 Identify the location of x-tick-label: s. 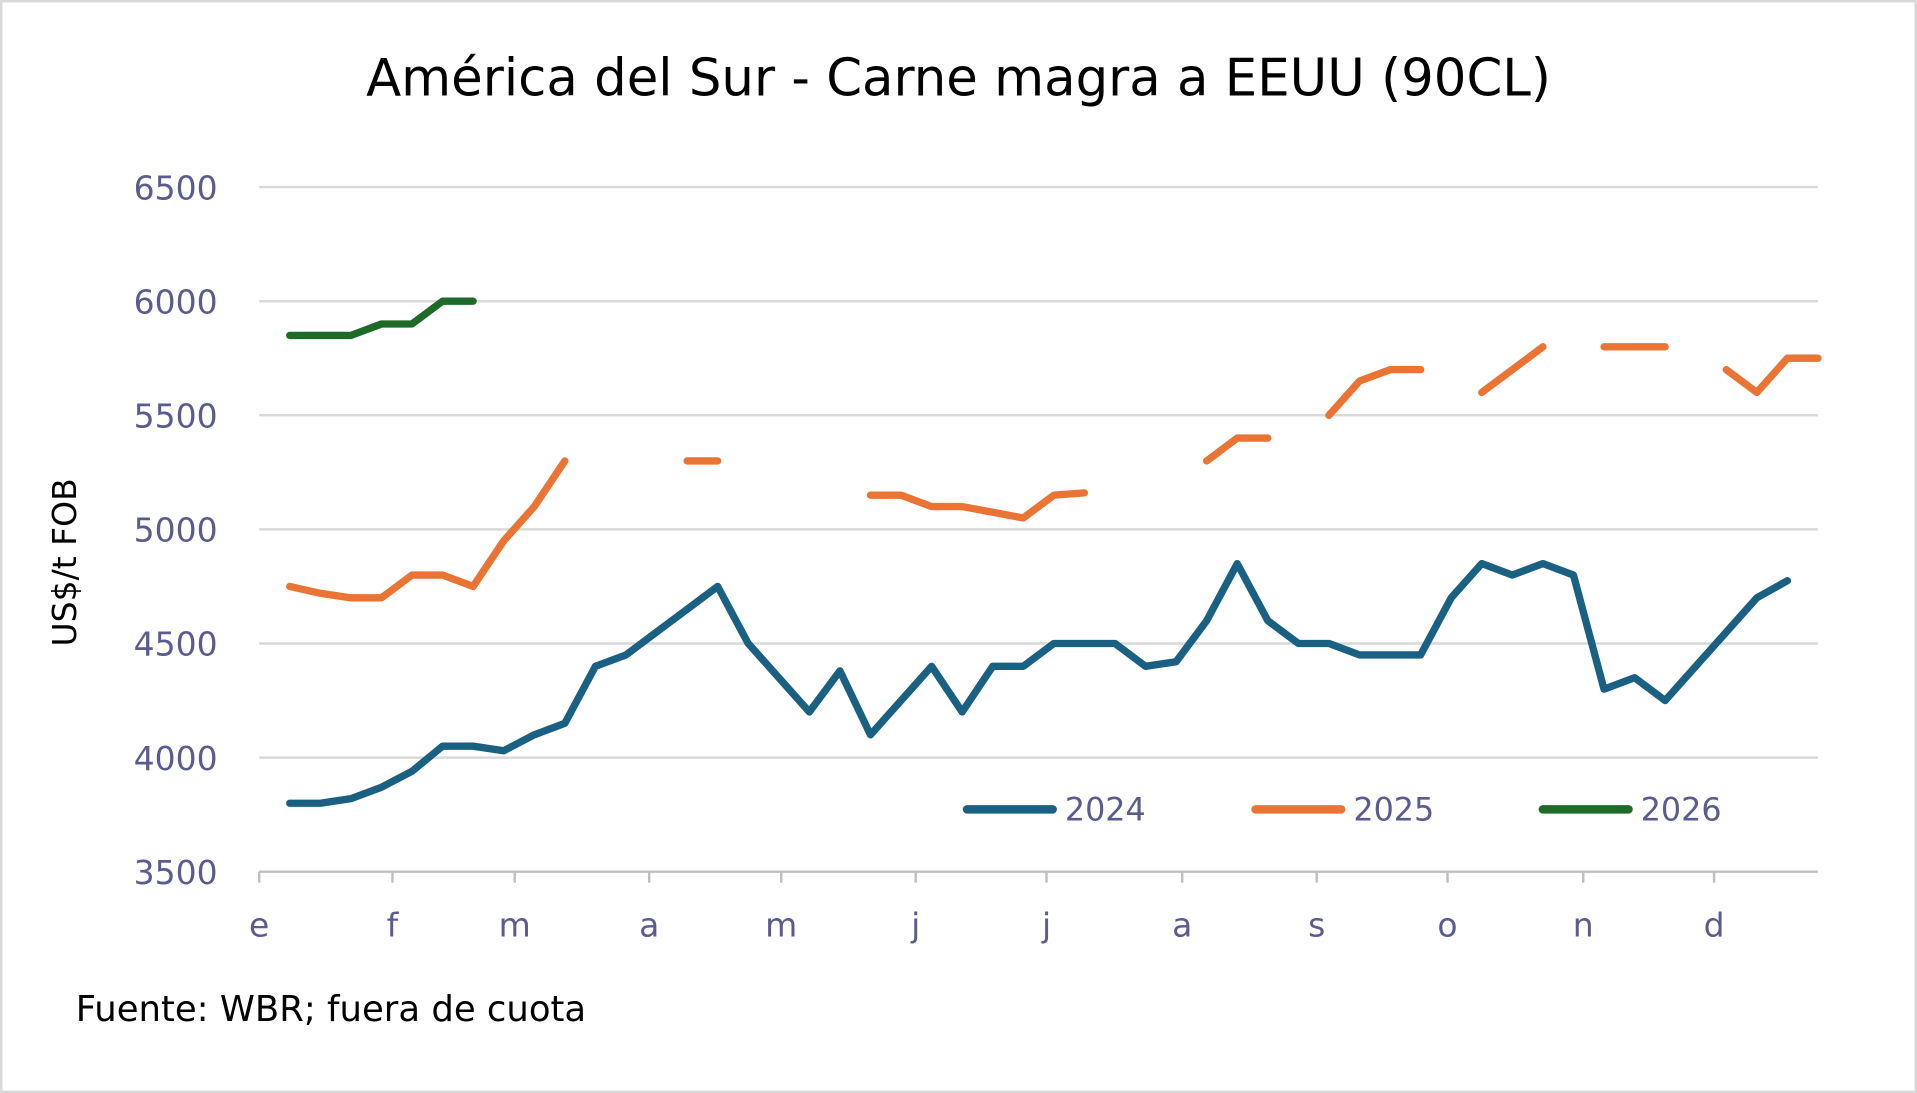
(1316, 925).